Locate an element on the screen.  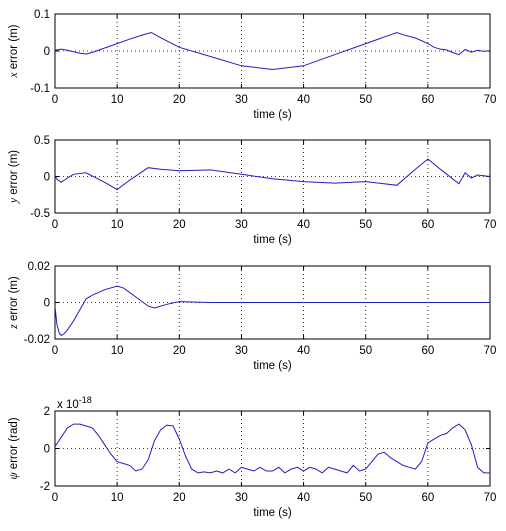
y-tick-label: 0.5 is located at coordinates (42, 141).